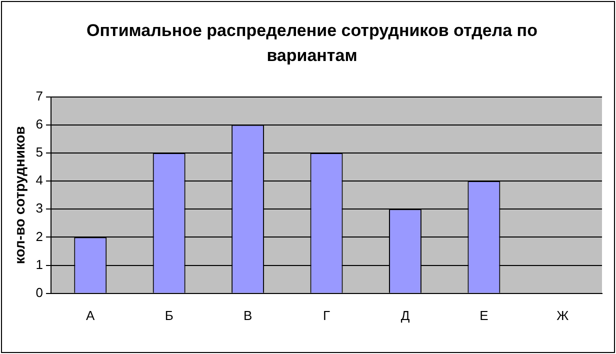 The height and width of the screenshot is (354, 616). What do you see at coordinates (484, 315) in the screenshot?
I see `x-tick-label: Е` at bounding box center [484, 315].